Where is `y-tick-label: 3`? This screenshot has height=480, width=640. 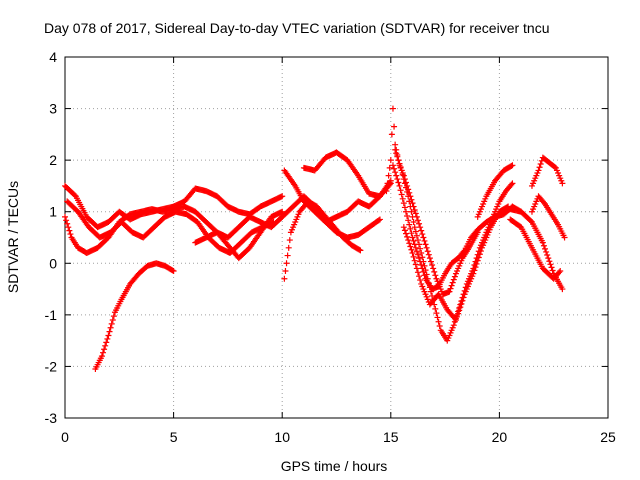 y-tick-label: 3 is located at coordinates (53, 109).